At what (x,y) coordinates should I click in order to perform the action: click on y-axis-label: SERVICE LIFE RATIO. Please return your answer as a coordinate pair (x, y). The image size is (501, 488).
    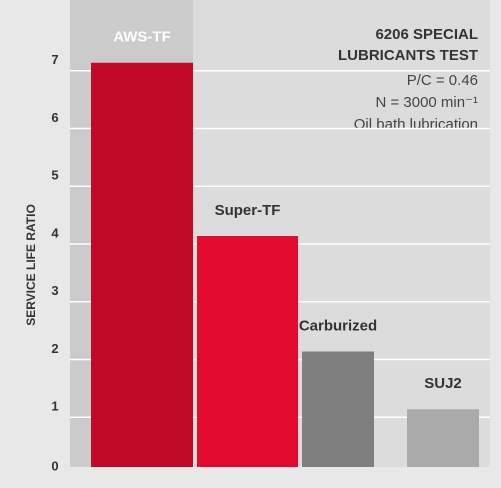
    Looking at the image, I should click on (31, 265).